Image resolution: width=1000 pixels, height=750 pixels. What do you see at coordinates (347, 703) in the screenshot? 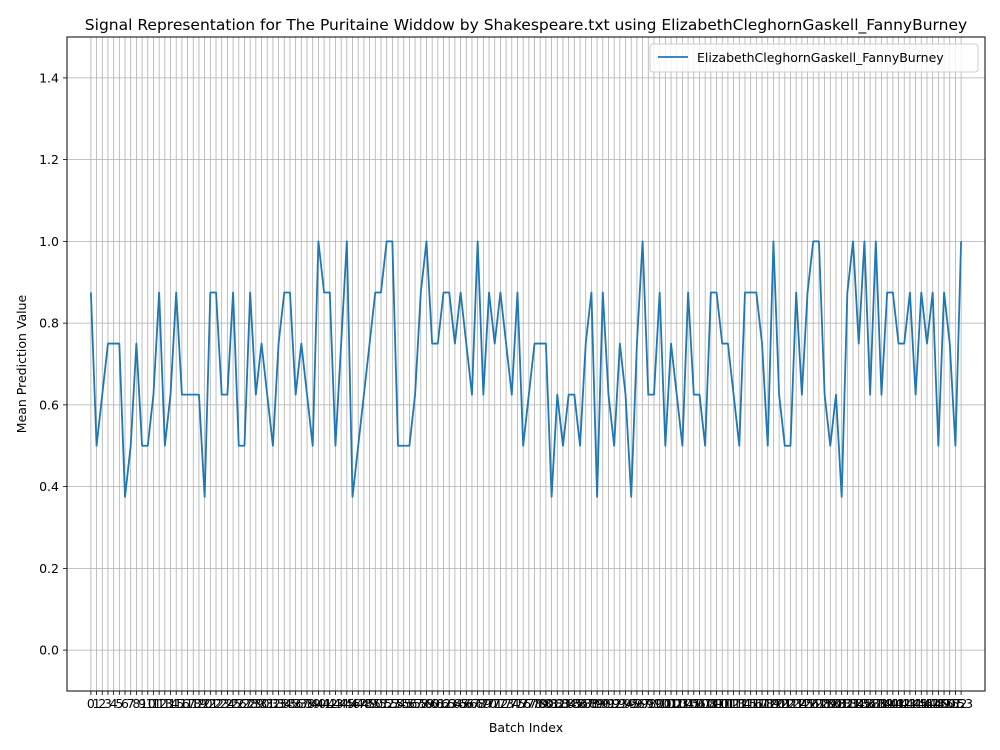
I see `x-tick-label: 45` at bounding box center [347, 703].